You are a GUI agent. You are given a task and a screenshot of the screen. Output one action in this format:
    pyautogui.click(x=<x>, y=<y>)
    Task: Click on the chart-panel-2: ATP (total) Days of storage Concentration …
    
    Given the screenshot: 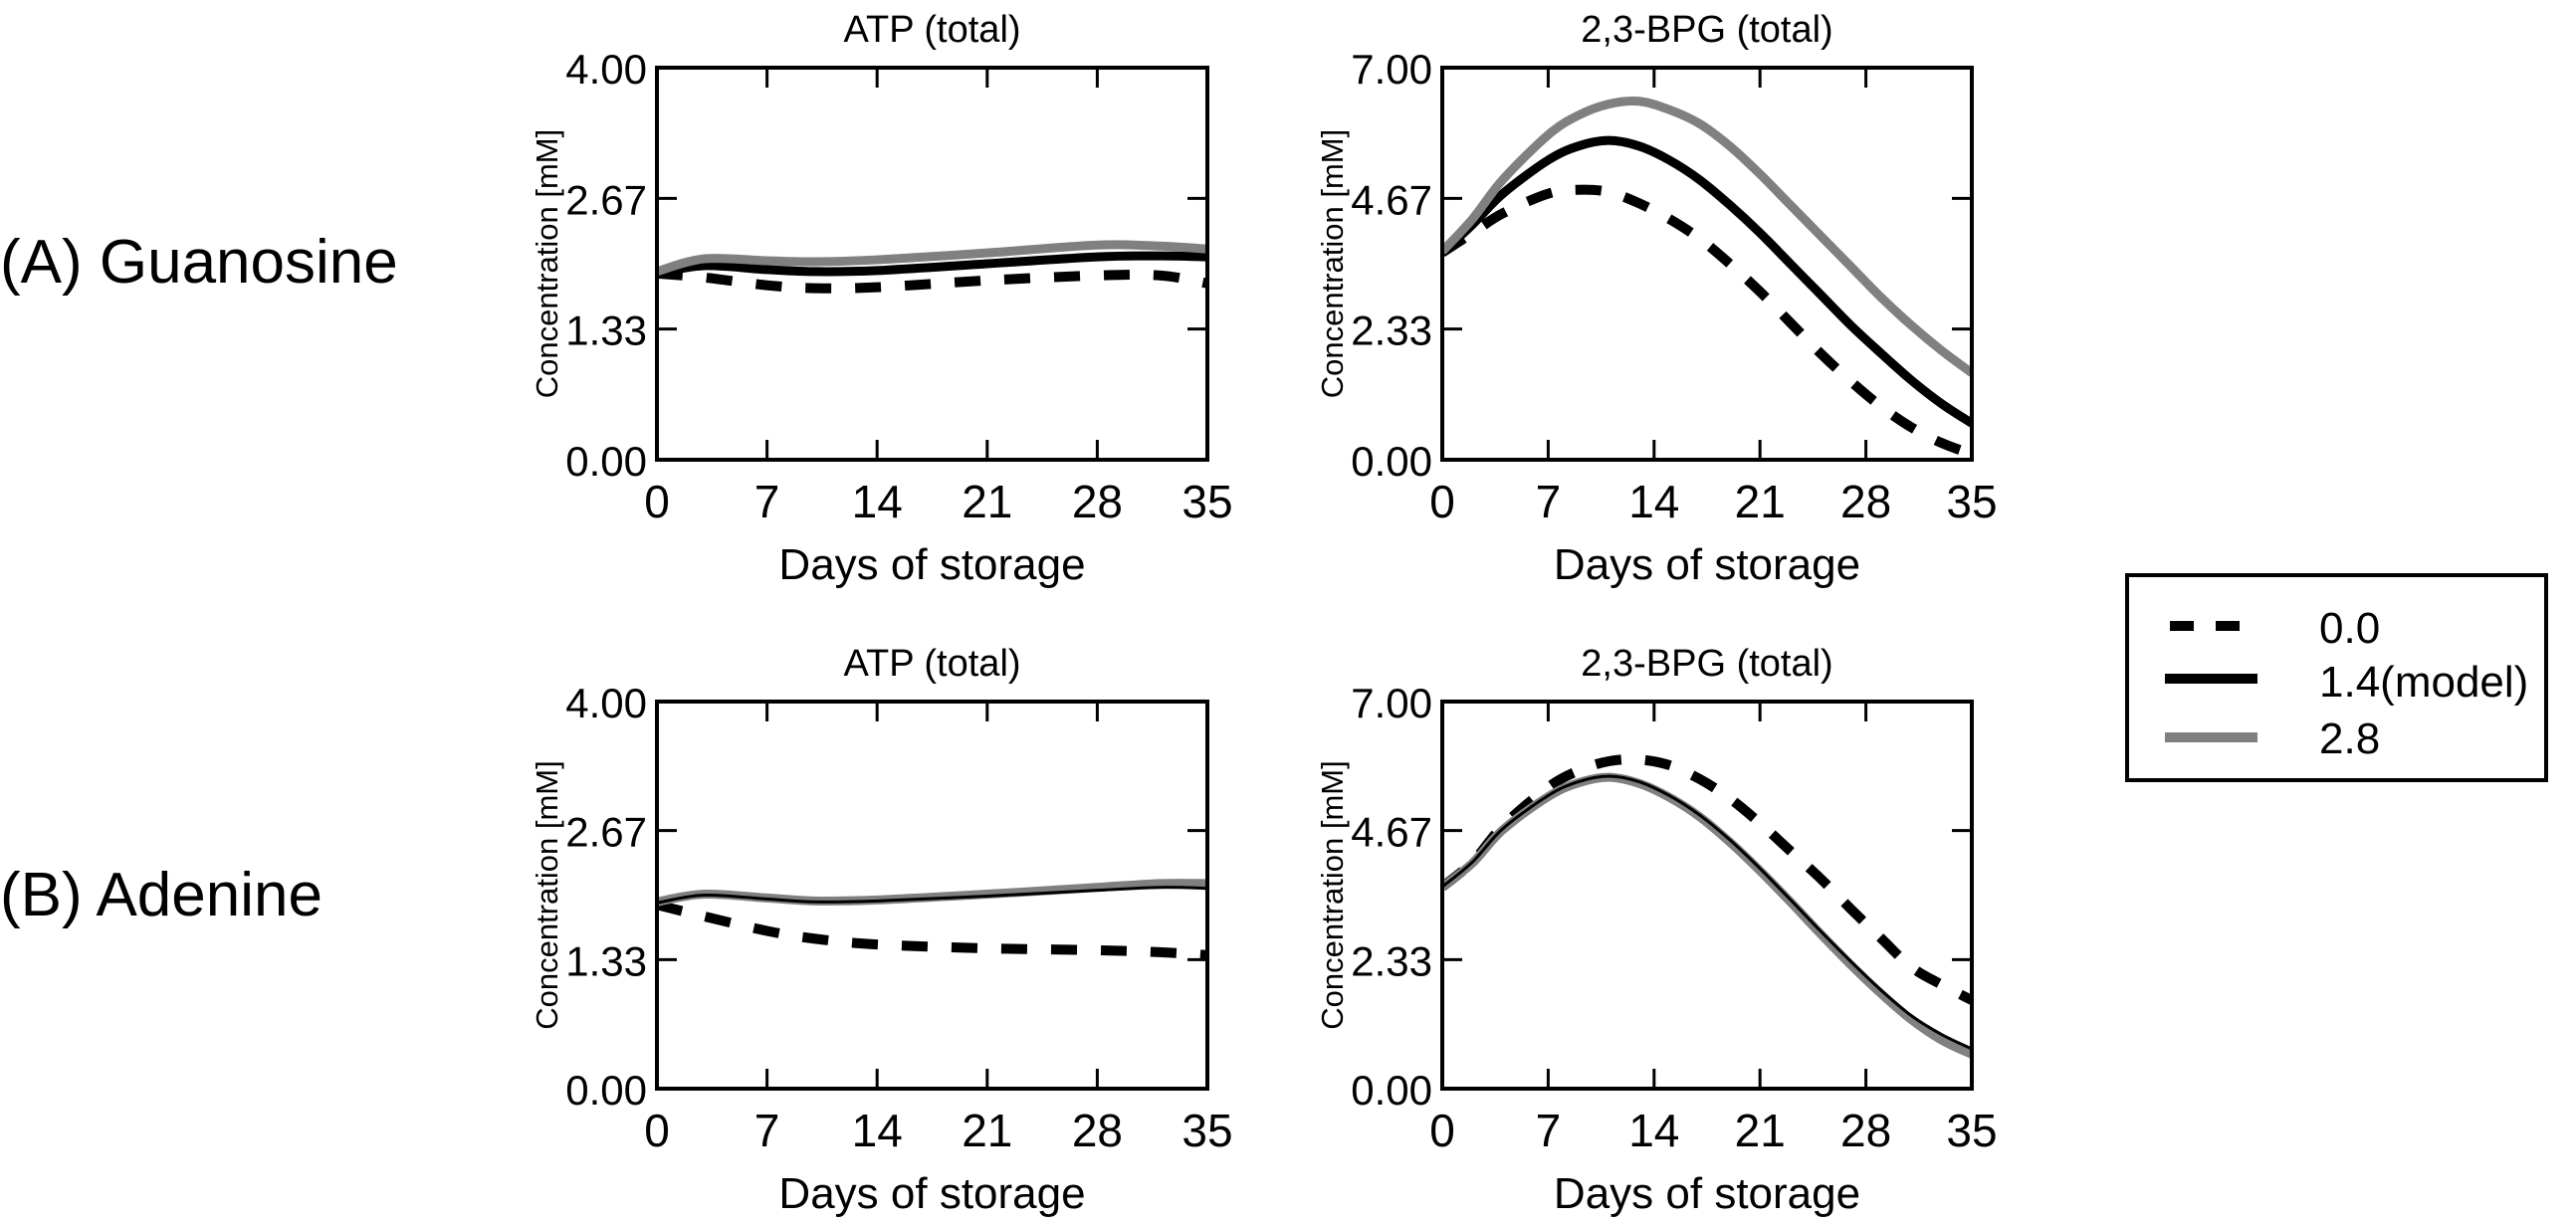 What is the action you would take?
    pyautogui.click(x=881, y=930)
    